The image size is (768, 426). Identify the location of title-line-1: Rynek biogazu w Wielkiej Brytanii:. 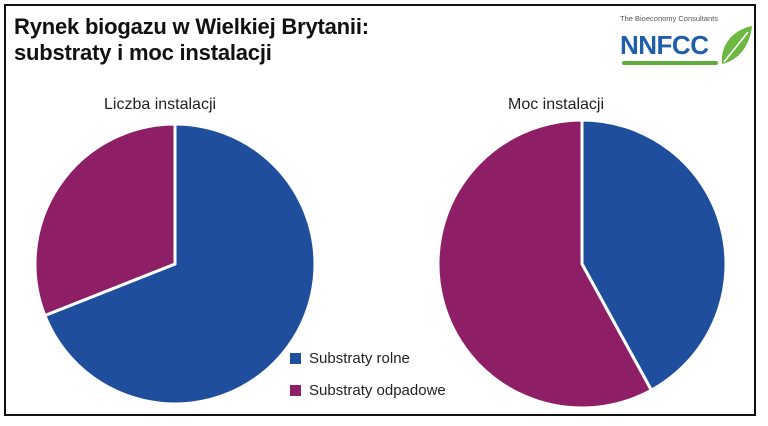
(191, 26).